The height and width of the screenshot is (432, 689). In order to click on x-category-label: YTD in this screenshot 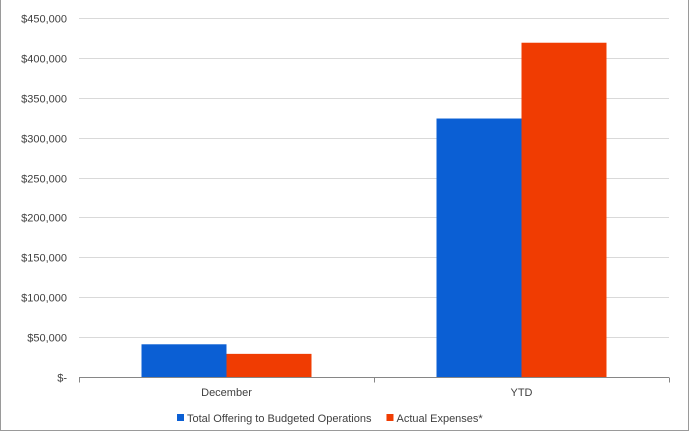, I will do `click(522, 393)`.